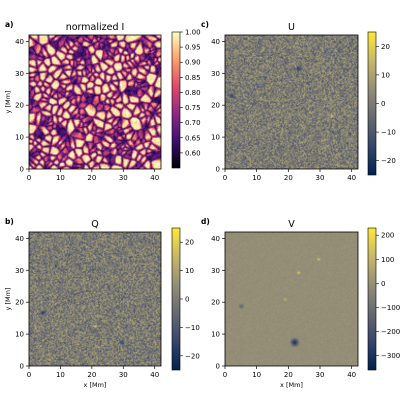 The height and width of the screenshot is (407, 407). Describe the element at coordinates (193, 48) in the screenshot. I see `colorbar-tick-label: 0.95` at that location.